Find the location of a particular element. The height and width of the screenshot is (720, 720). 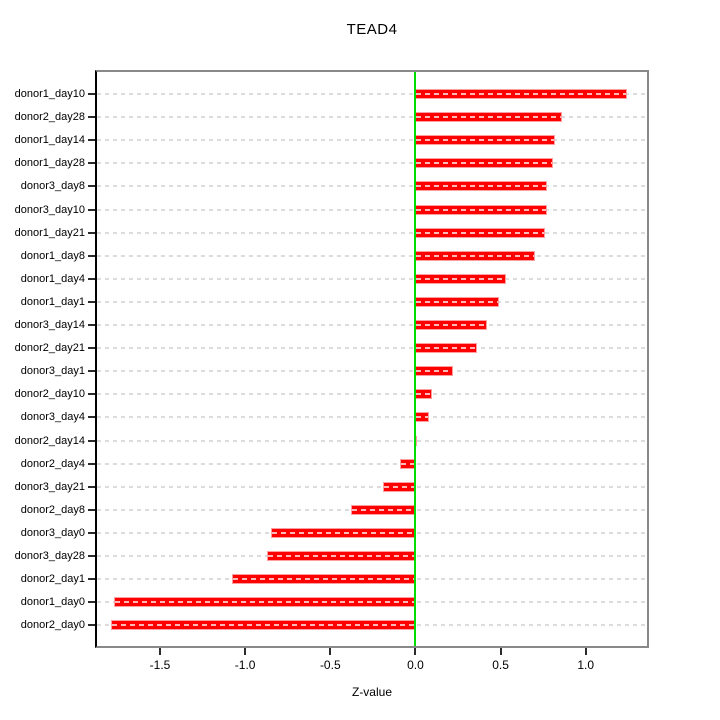

y-tick-label: donor2_day28 is located at coordinates (49, 117).